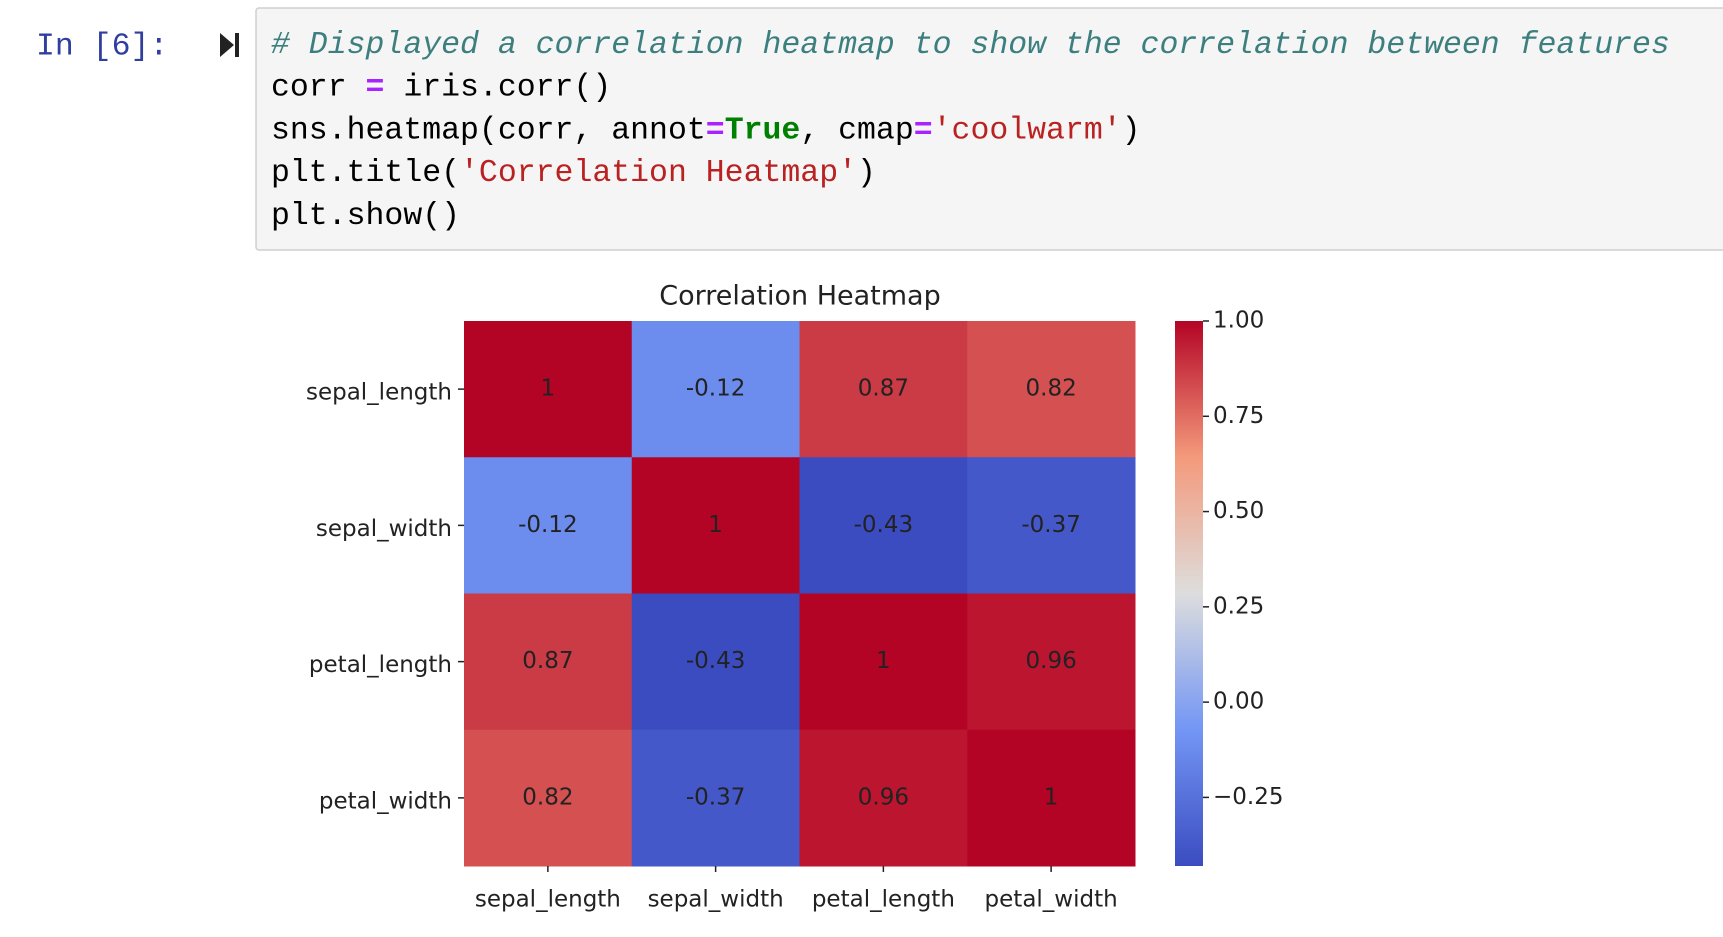 The height and width of the screenshot is (937, 1723). Describe the element at coordinates (763, 131) in the screenshot. I see `code-token: True` at that location.